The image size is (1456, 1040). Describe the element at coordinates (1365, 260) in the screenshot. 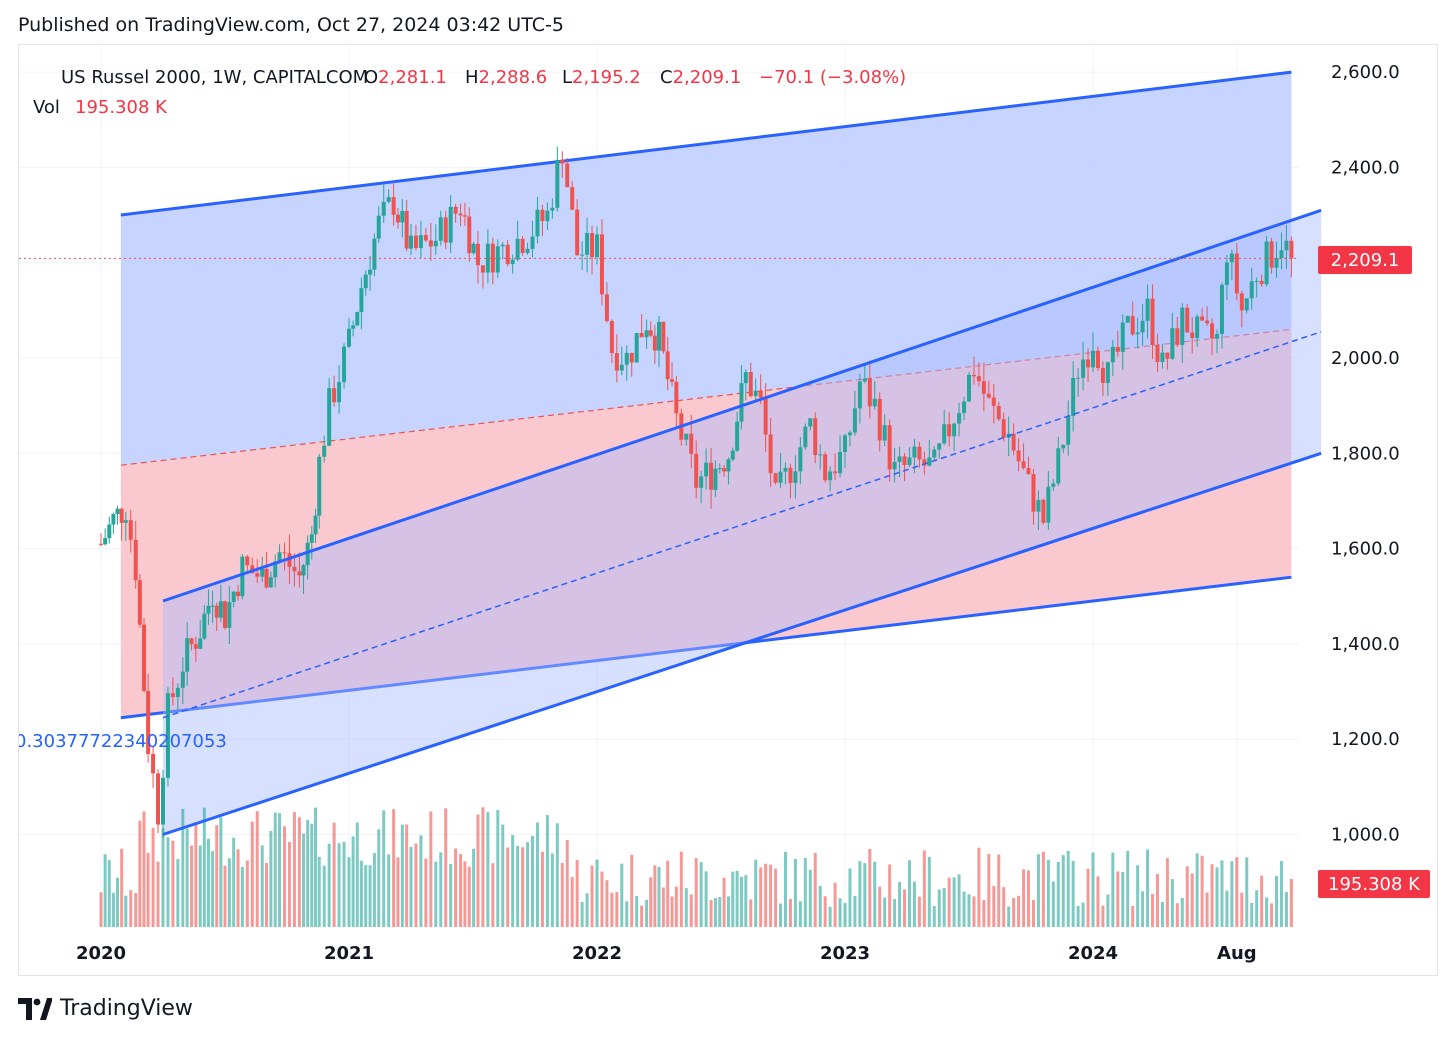

I see `price-tag: 2,209.1` at that location.